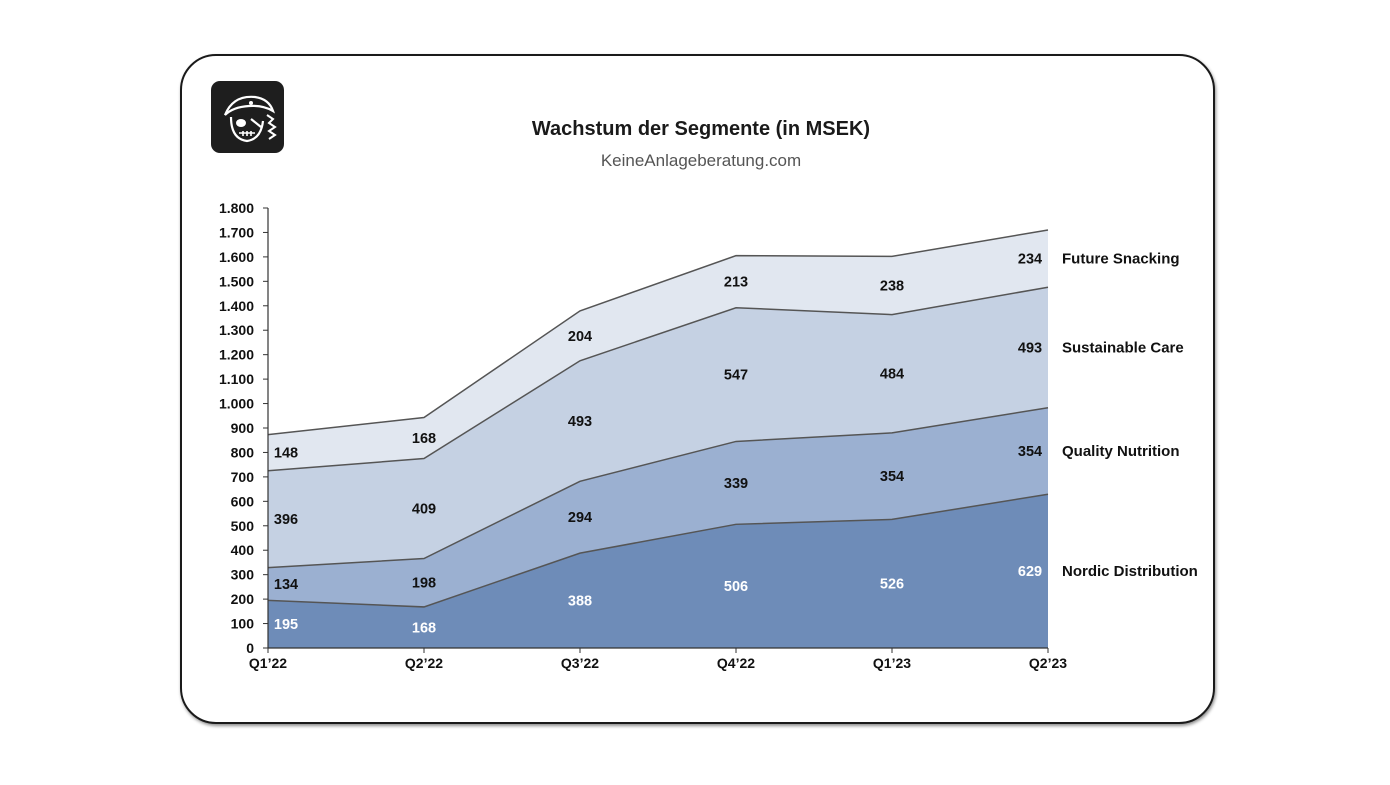 This screenshot has width=1390, height=785. I want to click on data-label-nordic-distribution: 388, so click(580, 602).